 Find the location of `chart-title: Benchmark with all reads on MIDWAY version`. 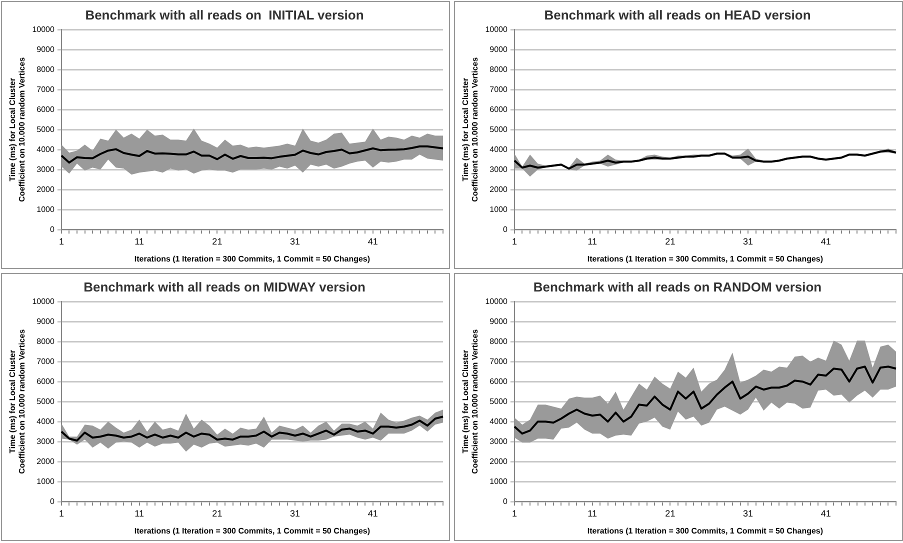

chart-title: Benchmark with all reads on MIDWAY version is located at coordinates (225, 286).